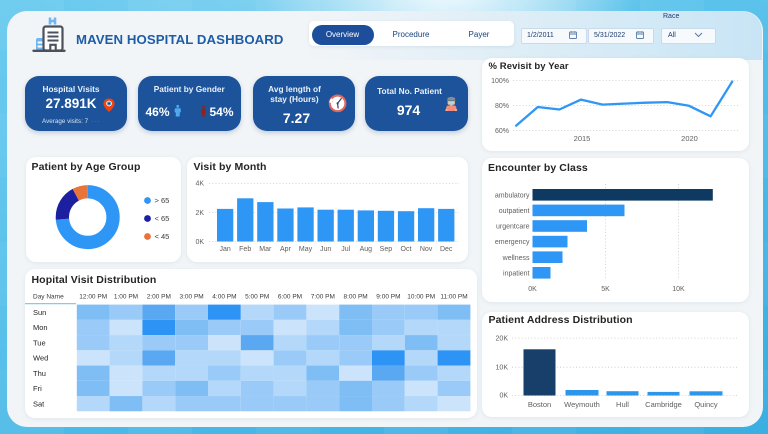 This screenshot has height=434, width=768. Describe the element at coordinates (622, 404) in the screenshot. I see `svg-text: Hull` at that location.